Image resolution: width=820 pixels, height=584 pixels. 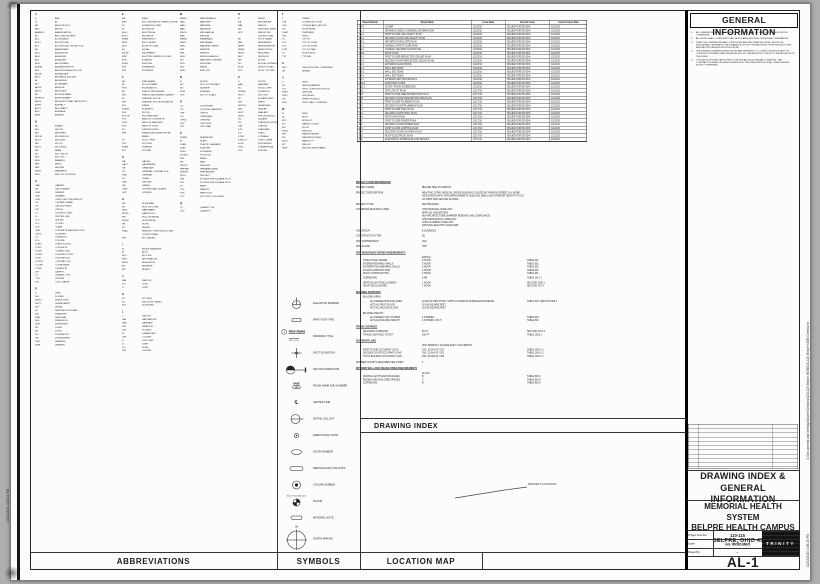 I want to click on code-info-value: NEW BUILDING, so click(x=430, y=204).